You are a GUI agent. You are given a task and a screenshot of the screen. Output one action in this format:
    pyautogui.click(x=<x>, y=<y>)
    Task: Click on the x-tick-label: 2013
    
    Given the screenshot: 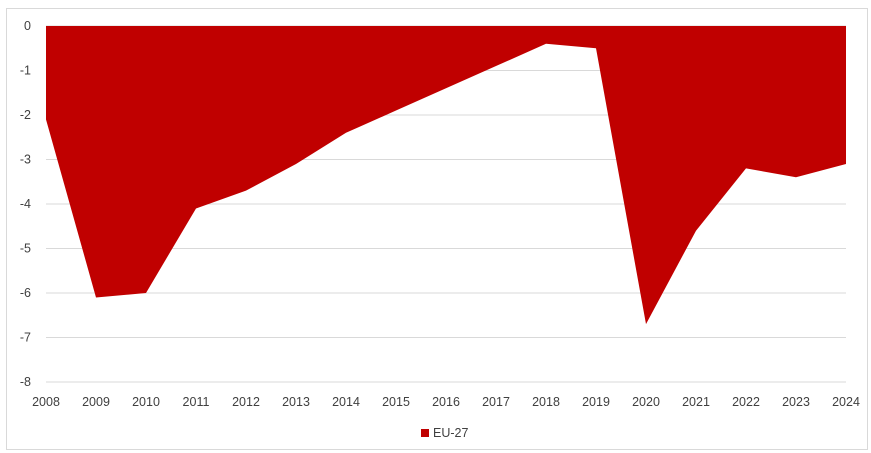 What is the action you would take?
    pyautogui.click(x=296, y=402)
    